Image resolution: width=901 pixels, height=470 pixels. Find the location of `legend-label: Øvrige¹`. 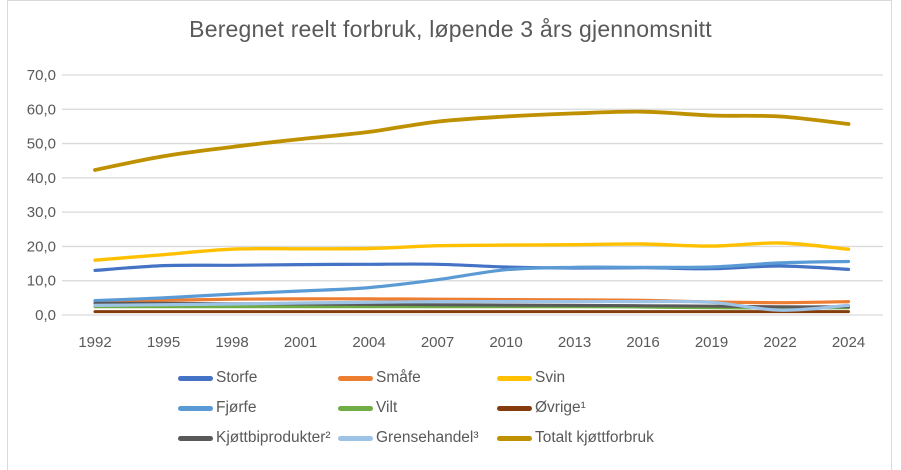

legend-label: Øvrige¹ is located at coordinates (560, 408).